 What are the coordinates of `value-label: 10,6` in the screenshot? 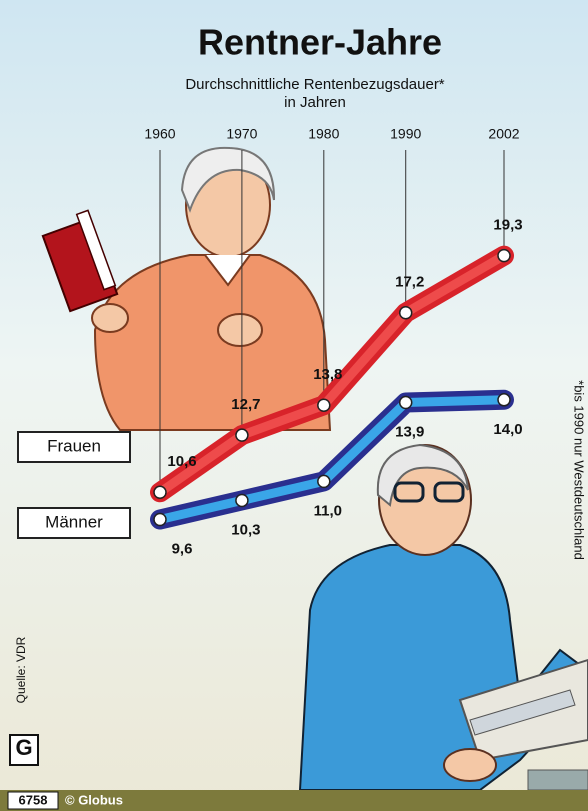 It's located at (181, 461).